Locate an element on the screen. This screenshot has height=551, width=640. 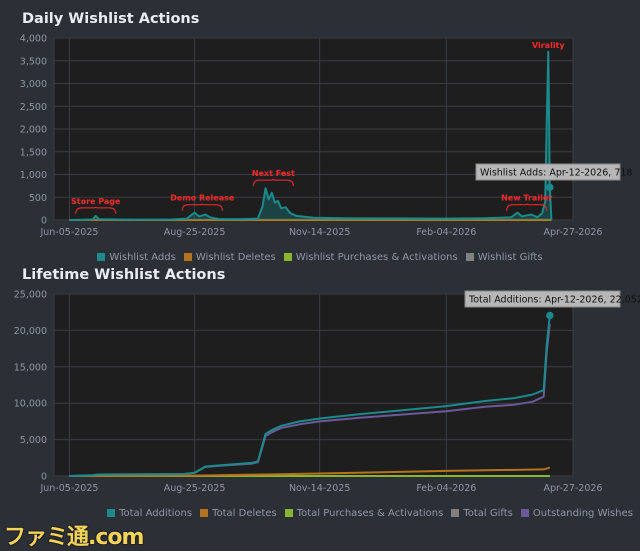
daily-y-tick-label: 3,500 is located at coordinates (33, 61).